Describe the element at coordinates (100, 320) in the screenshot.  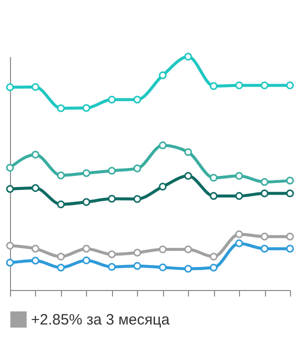
I see `legend-label: +2.85% за 3 месяца` at that location.